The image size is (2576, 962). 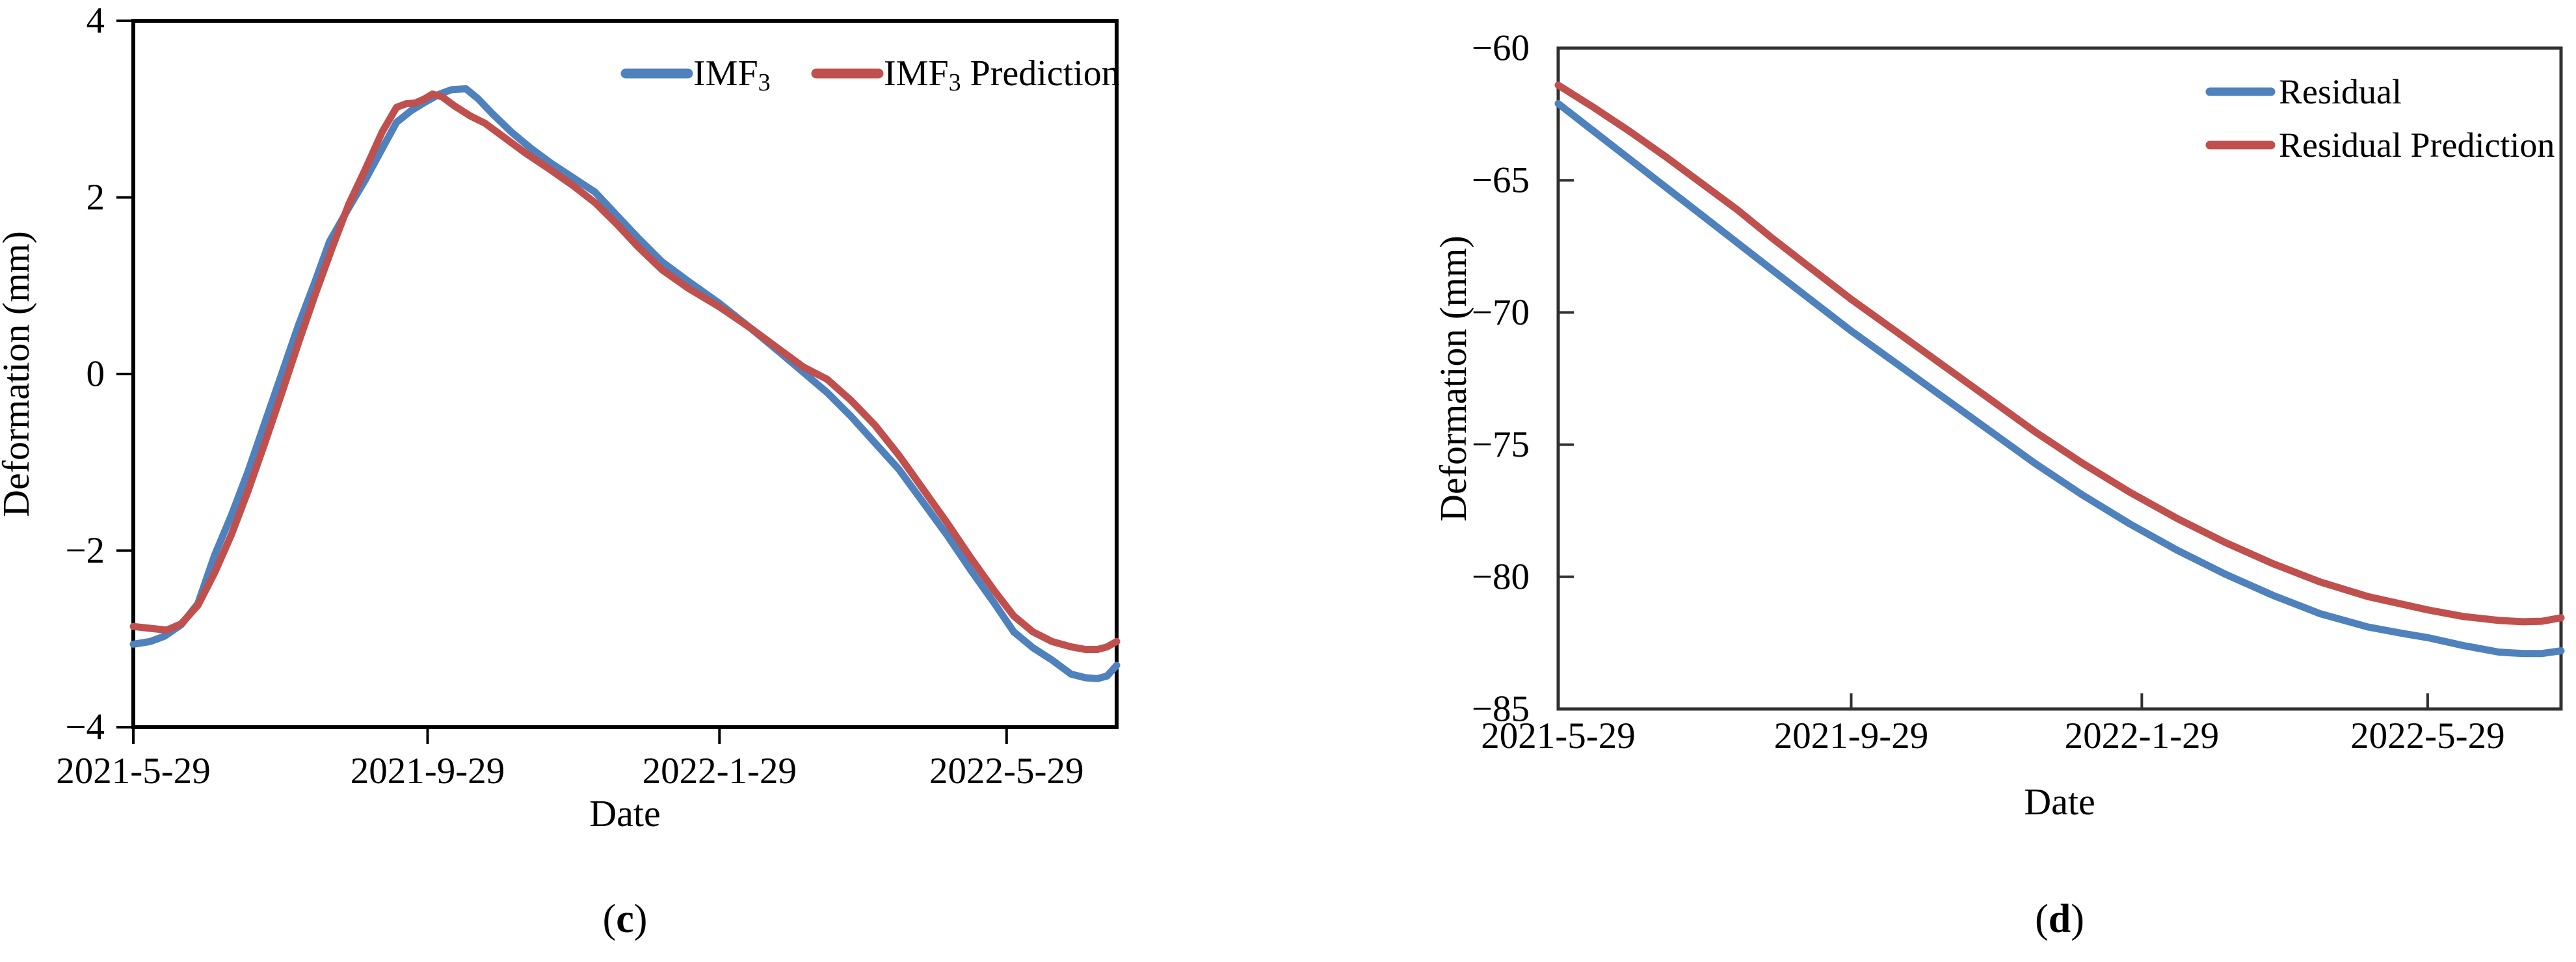 I want to click on chart-d-x-tick-label: 2022-1-29, so click(x=2142, y=735).